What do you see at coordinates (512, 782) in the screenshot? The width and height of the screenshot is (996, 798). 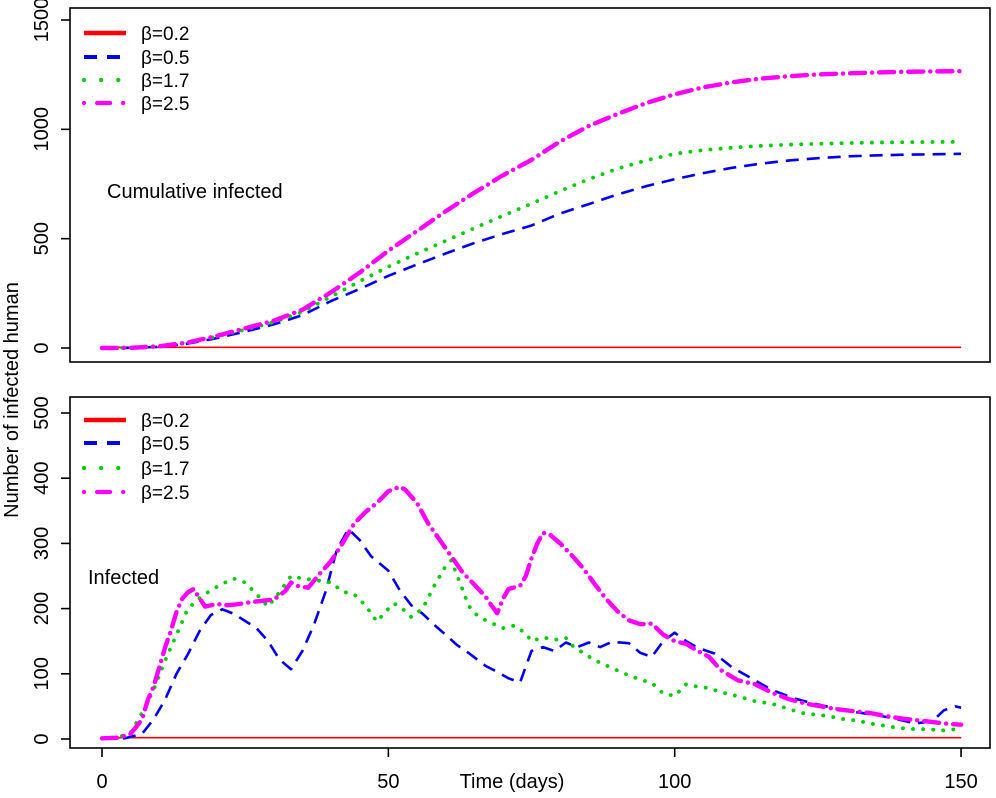 I see `x-axis-label: Time (days)` at bounding box center [512, 782].